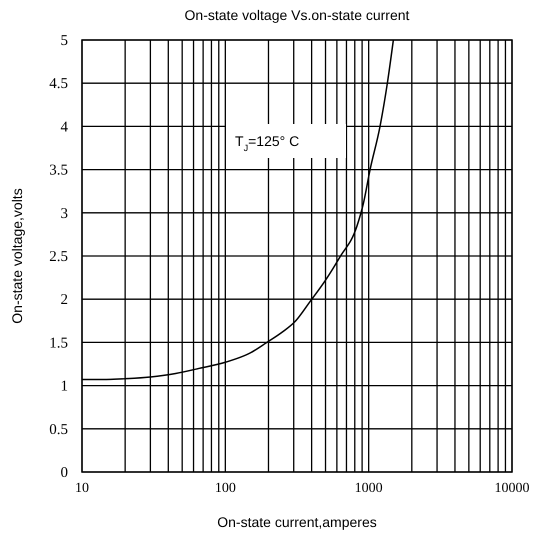  I want to click on y-tick-label: 2, so click(64, 300).